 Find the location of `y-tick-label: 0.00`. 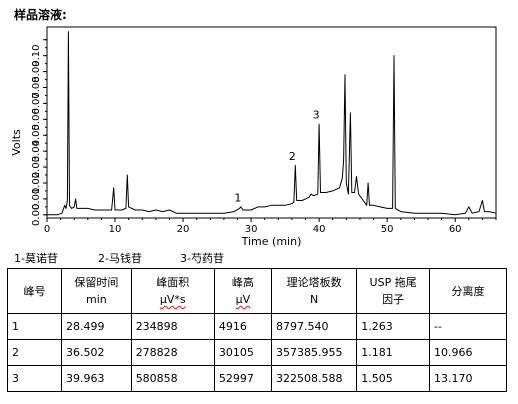

y-tick-label: 0.00 is located at coordinates (36, 215).